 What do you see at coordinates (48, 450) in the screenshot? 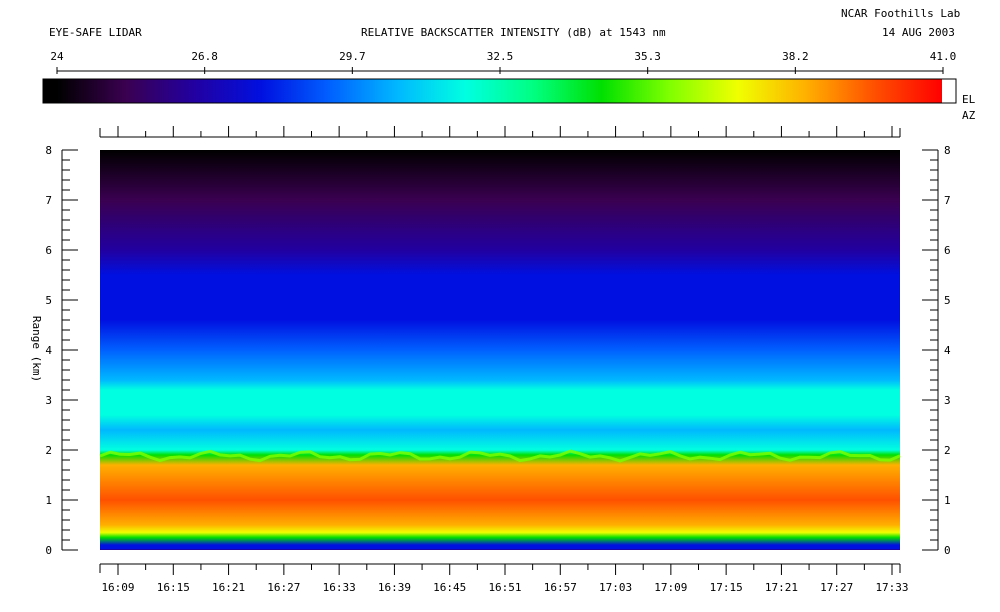
I see `y-tick-label: 2` at bounding box center [48, 450].